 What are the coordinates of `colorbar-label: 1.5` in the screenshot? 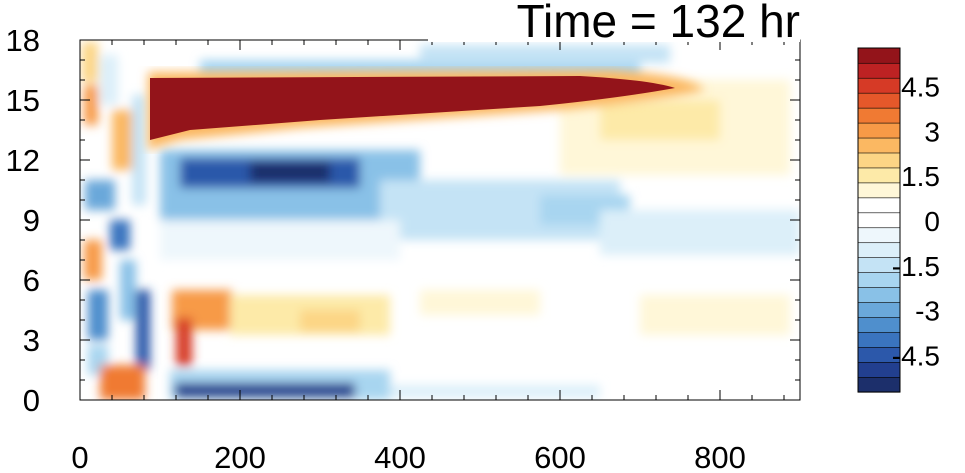 It's located at (920, 176).